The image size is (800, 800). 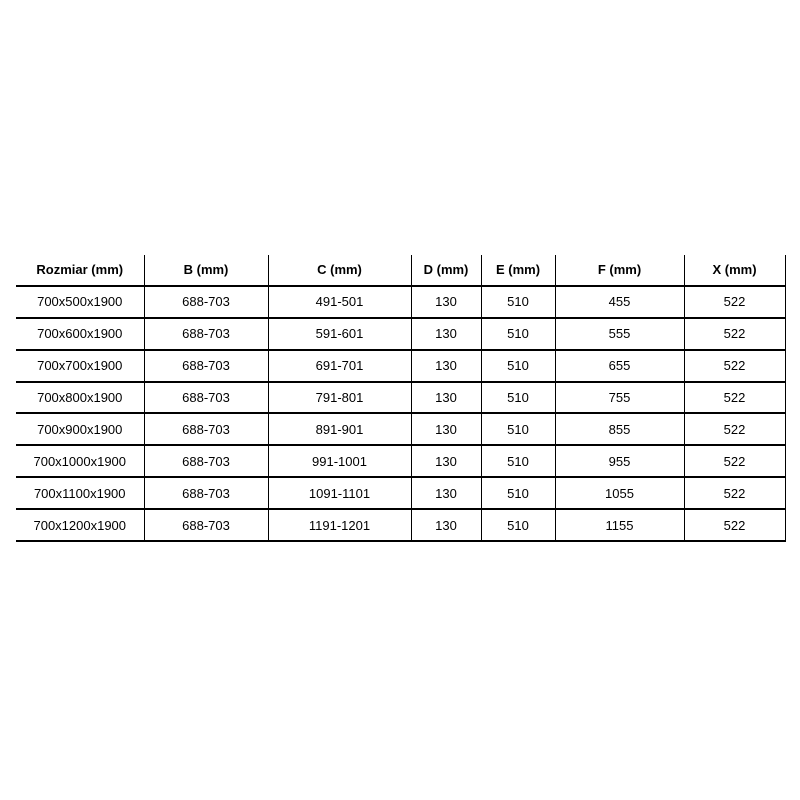 What do you see at coordinates (206, 271) in the screenshot?
I see `column-header-b: B (mm)` at bounding box center [206, 271].